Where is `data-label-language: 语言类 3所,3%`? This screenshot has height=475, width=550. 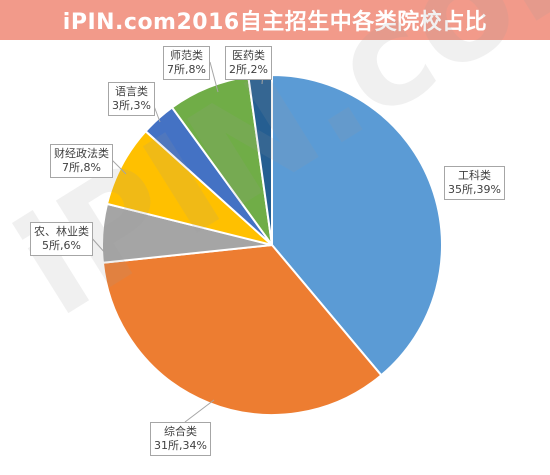 data-label-language: 语言类 3所,3% is located at coordinates (131, 99).